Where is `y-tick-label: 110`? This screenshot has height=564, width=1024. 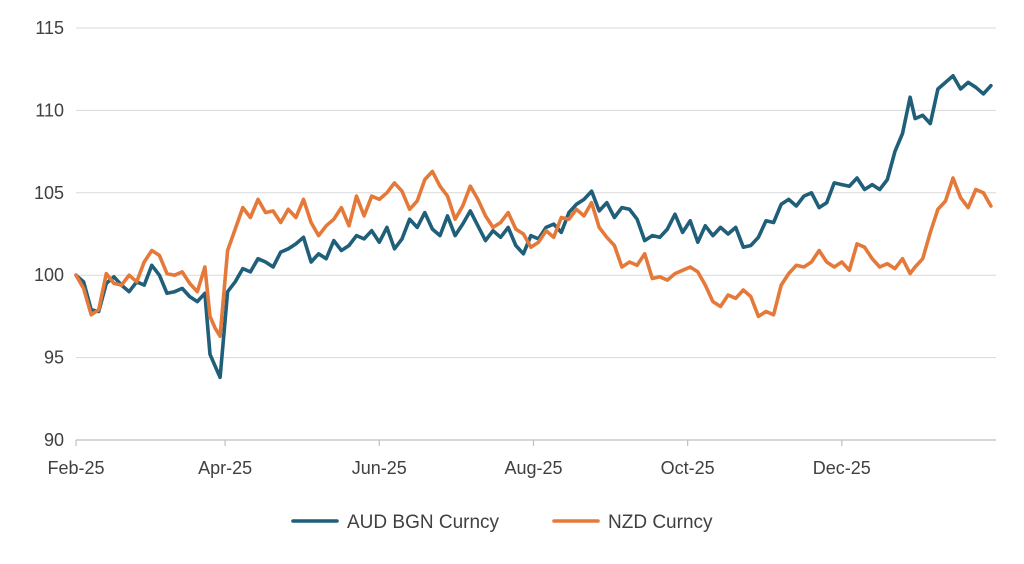
y-tick-label: 110 is located at coordinates (49, 110).